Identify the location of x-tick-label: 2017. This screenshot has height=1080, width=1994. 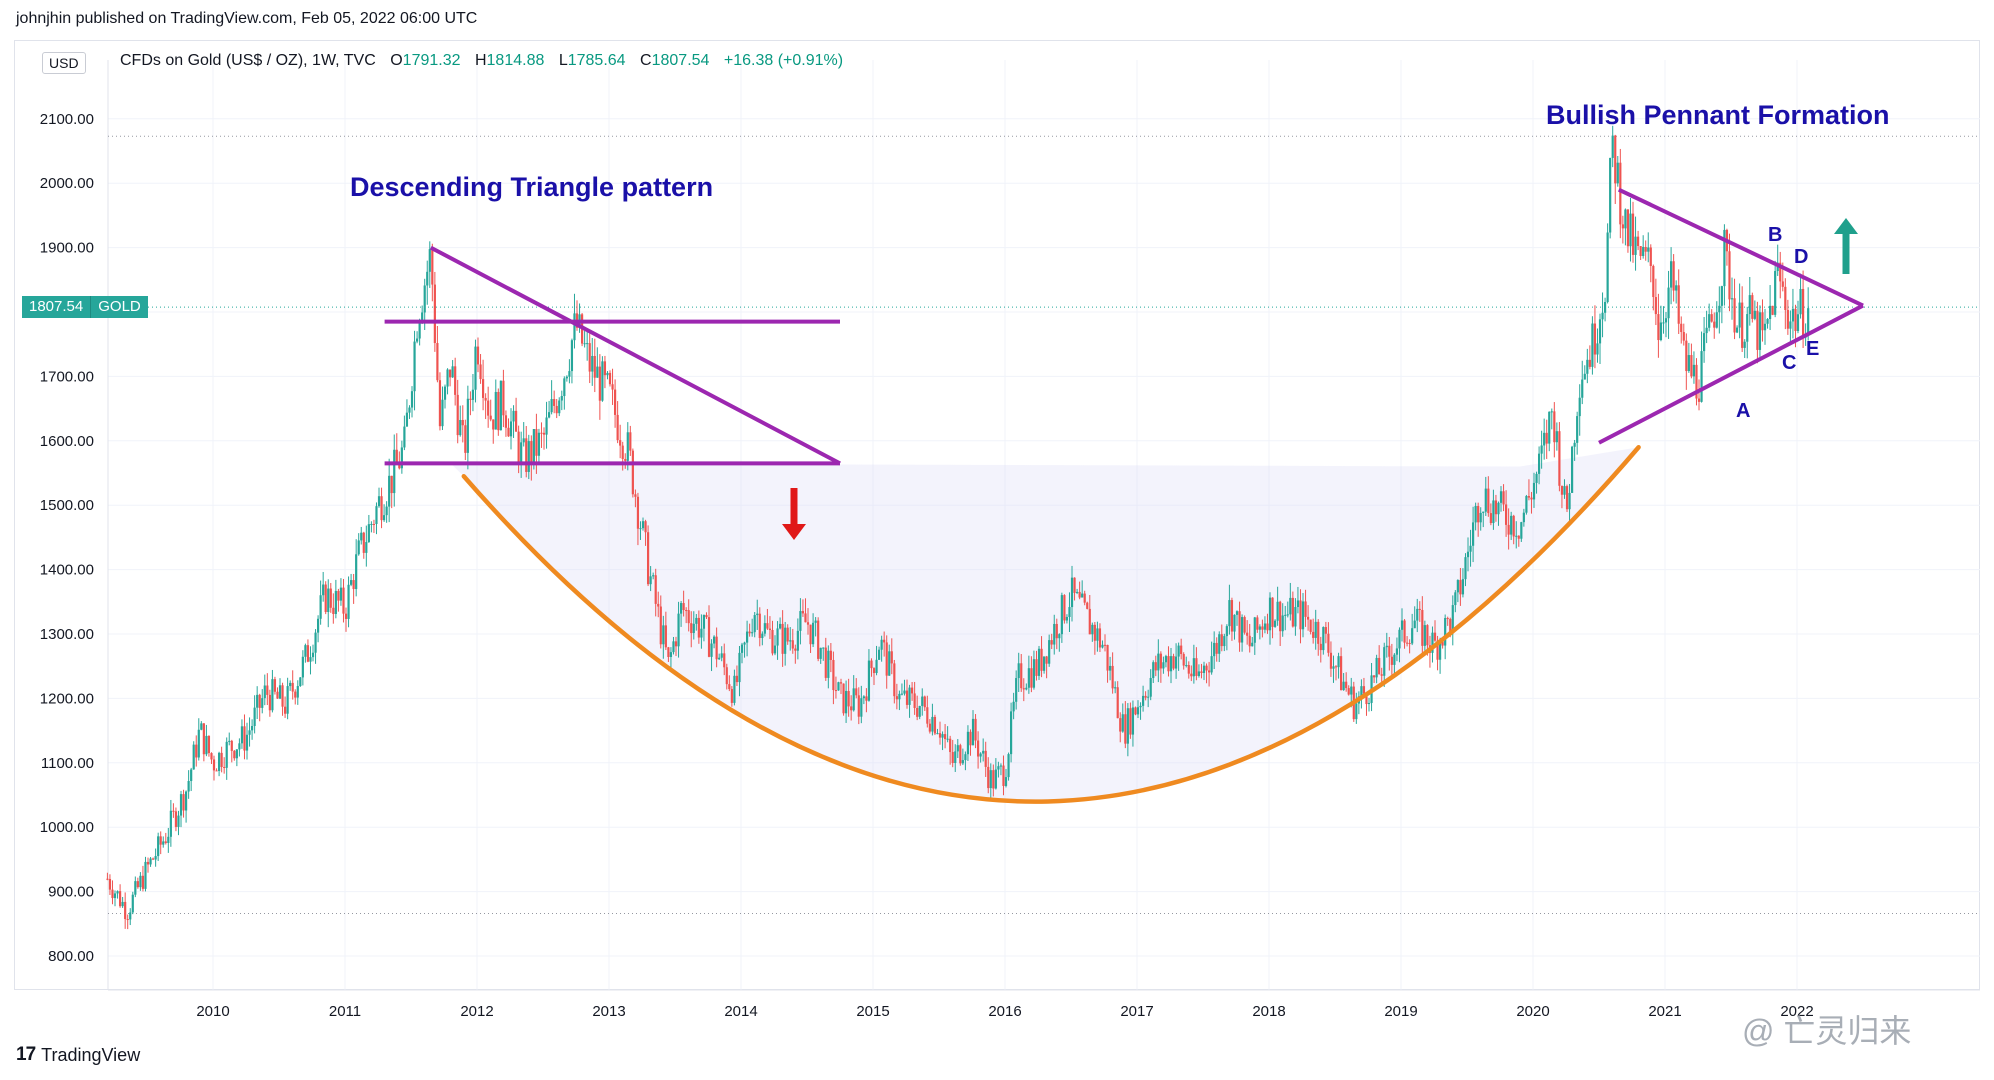
(1136, 1011).